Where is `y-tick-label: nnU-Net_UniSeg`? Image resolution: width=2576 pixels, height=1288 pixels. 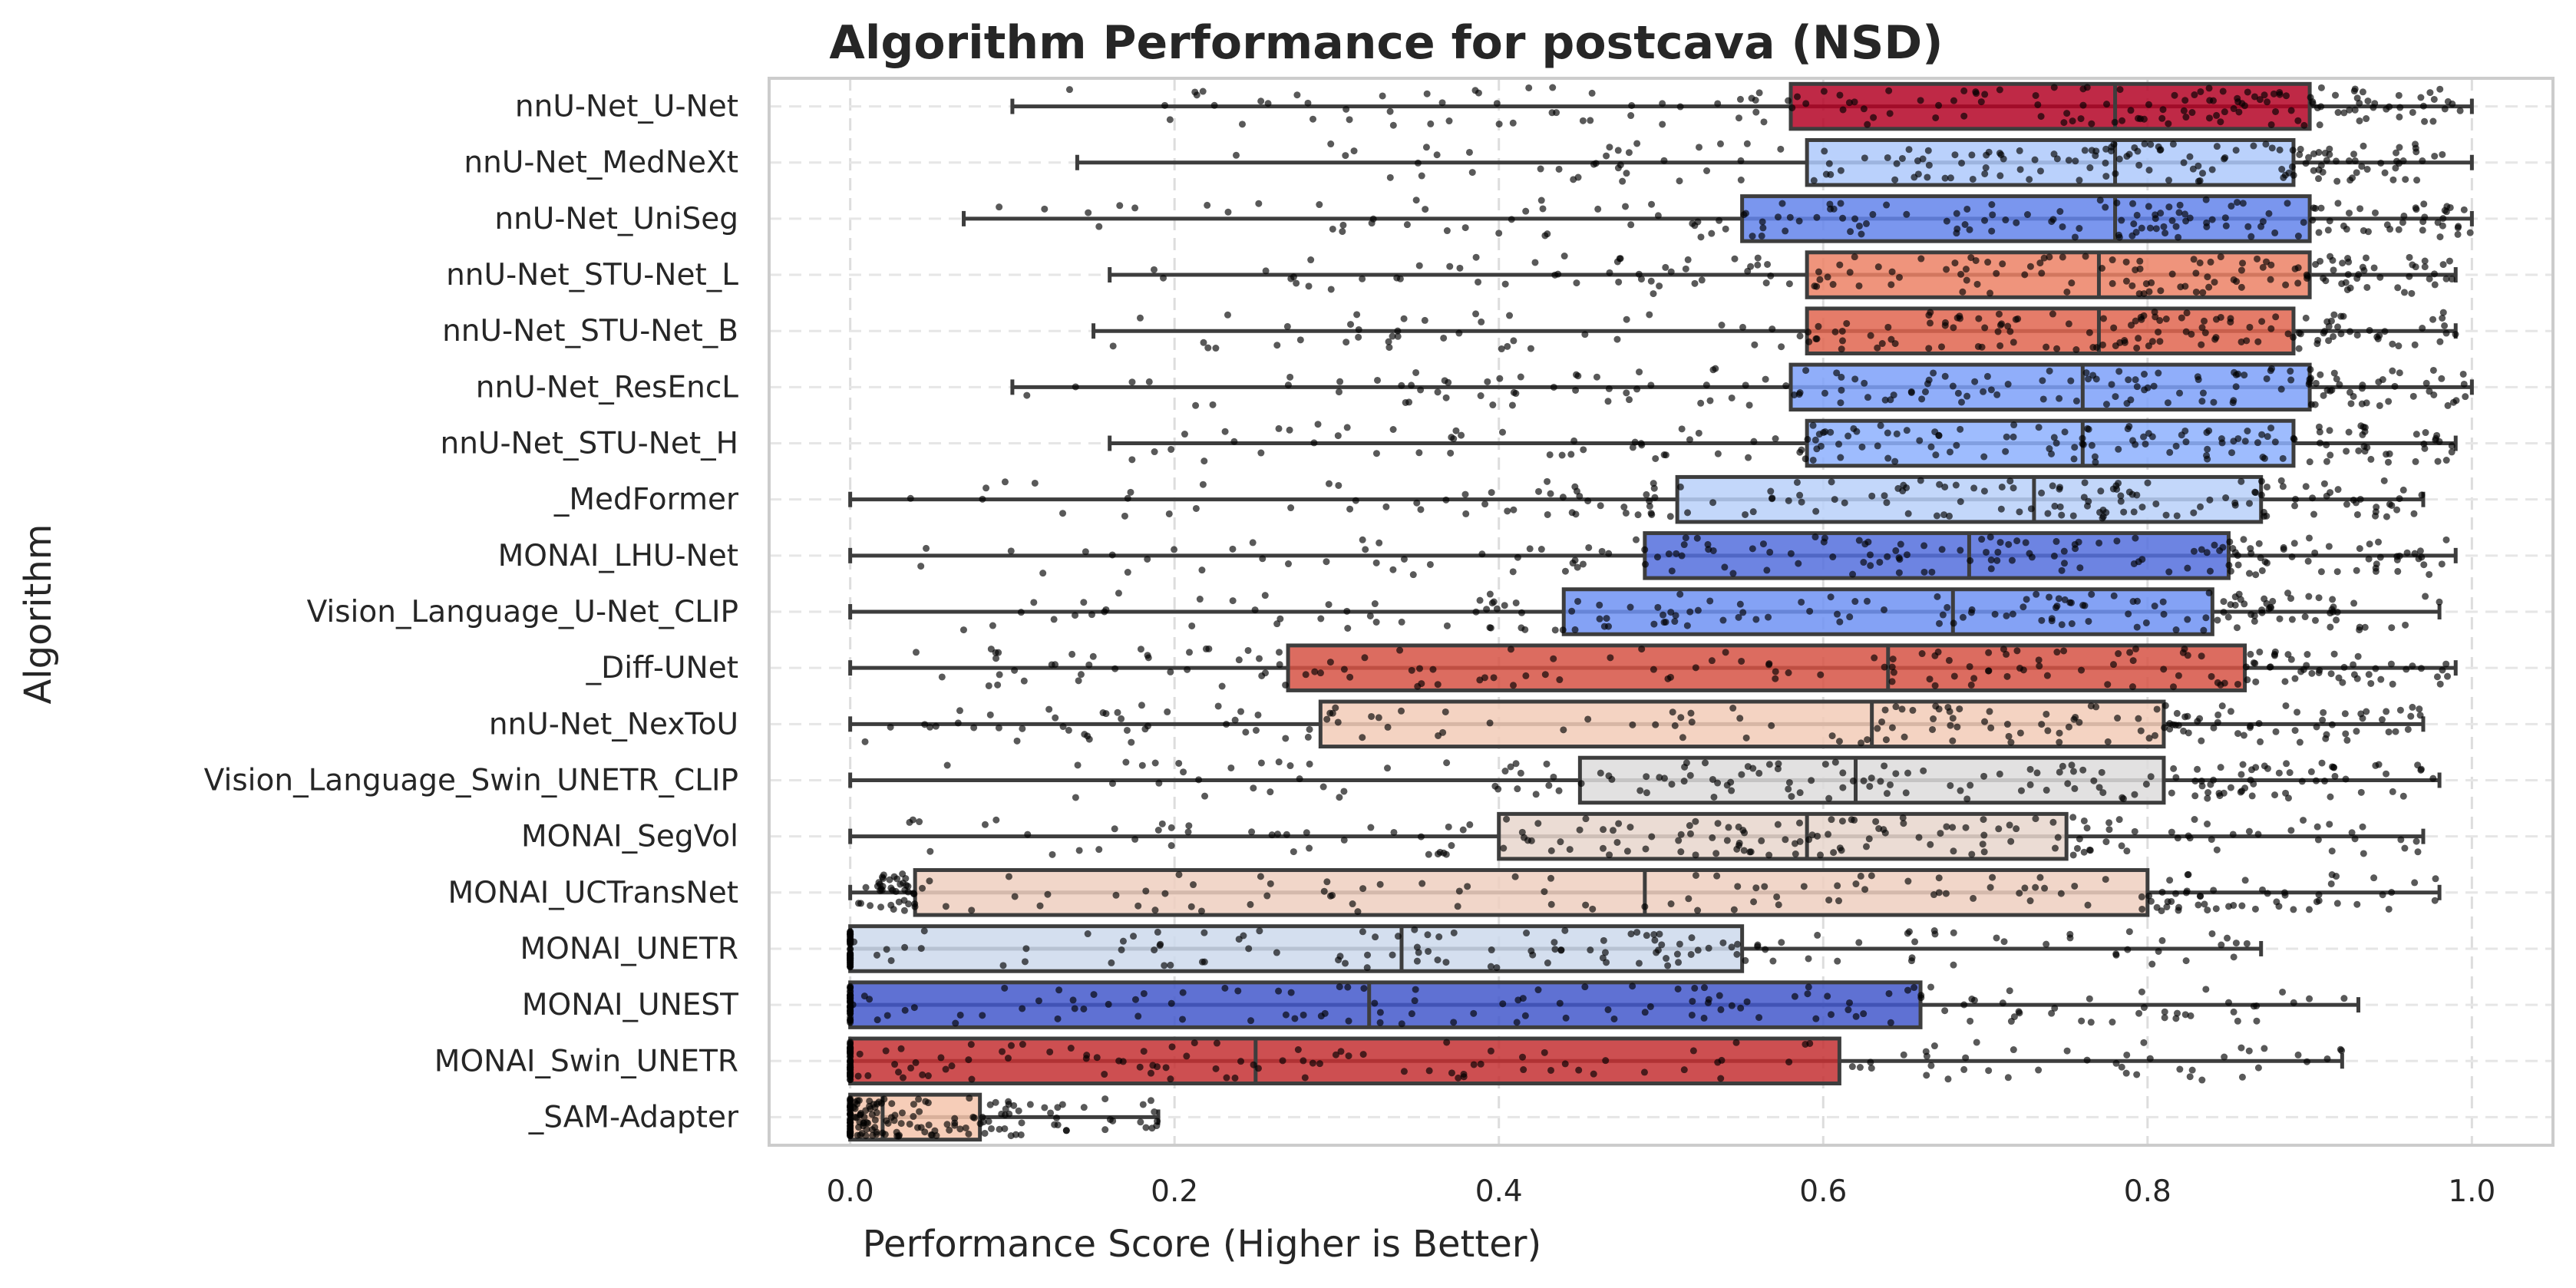 y-tick-label: nnU-Net_UniSeg is located at coordinates (616, 219).